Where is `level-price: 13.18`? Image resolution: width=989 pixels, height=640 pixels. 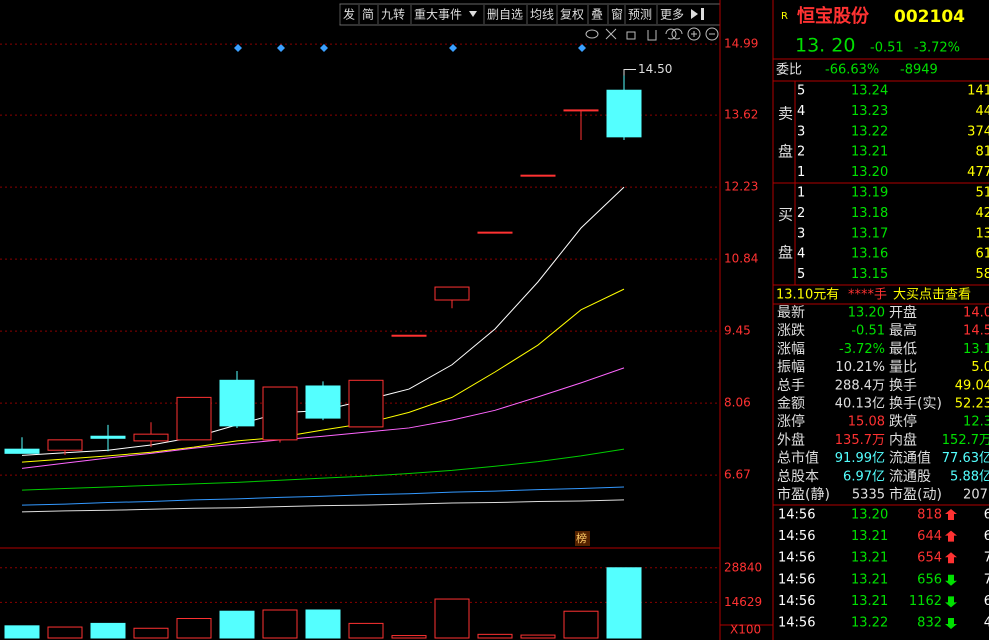 level-price: 13.18 is located at coordinates (869, 213).